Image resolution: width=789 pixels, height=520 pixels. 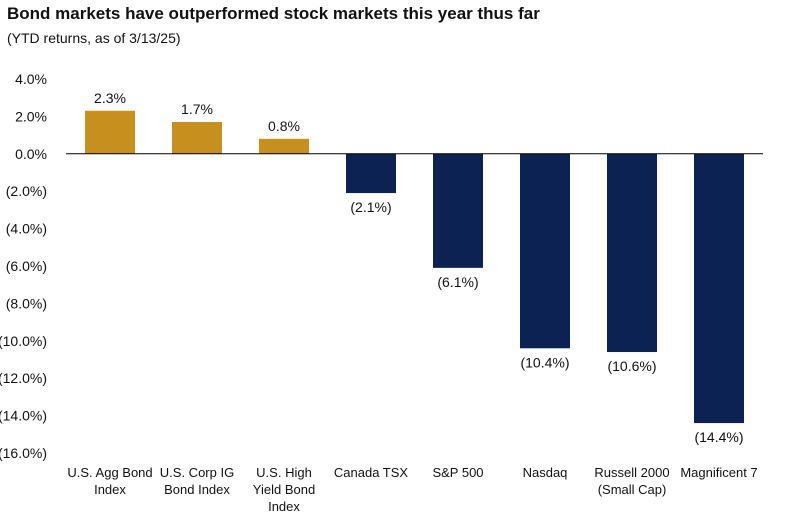 I want to click on data-label: 0.8%, so click(x=284, y=126).